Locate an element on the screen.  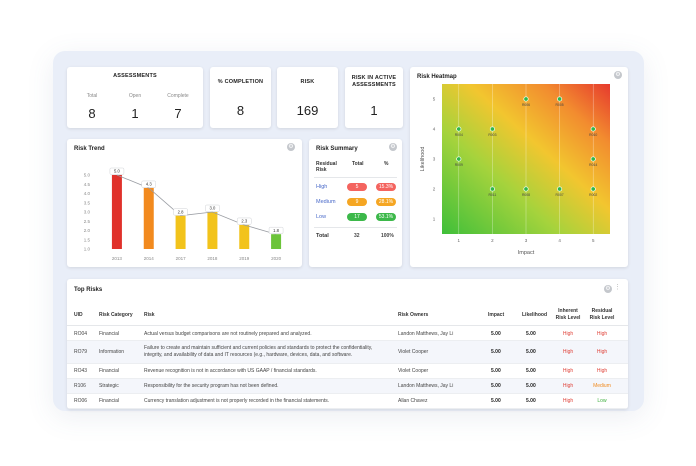
x-tick-label: 5 is located at coordinates (593, 240).